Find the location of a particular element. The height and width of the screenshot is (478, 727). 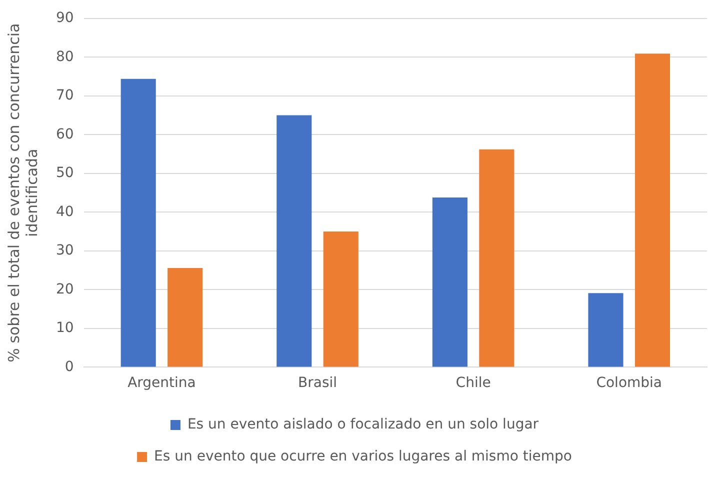

x-tick-label: Chile is located at coordinates (473, 383).